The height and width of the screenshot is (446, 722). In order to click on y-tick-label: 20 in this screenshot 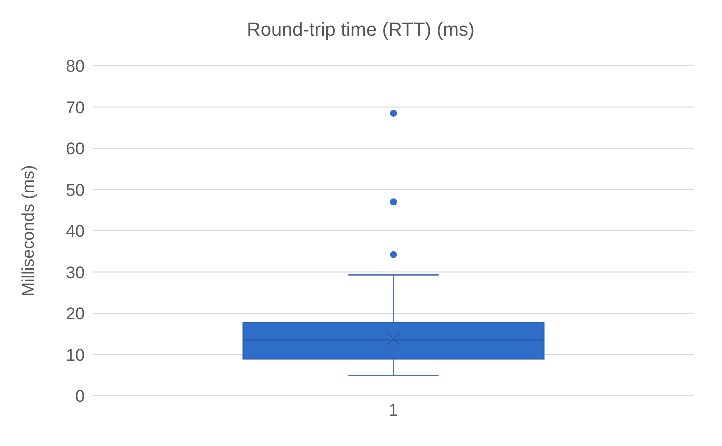, I will do `click(75, 314)`.